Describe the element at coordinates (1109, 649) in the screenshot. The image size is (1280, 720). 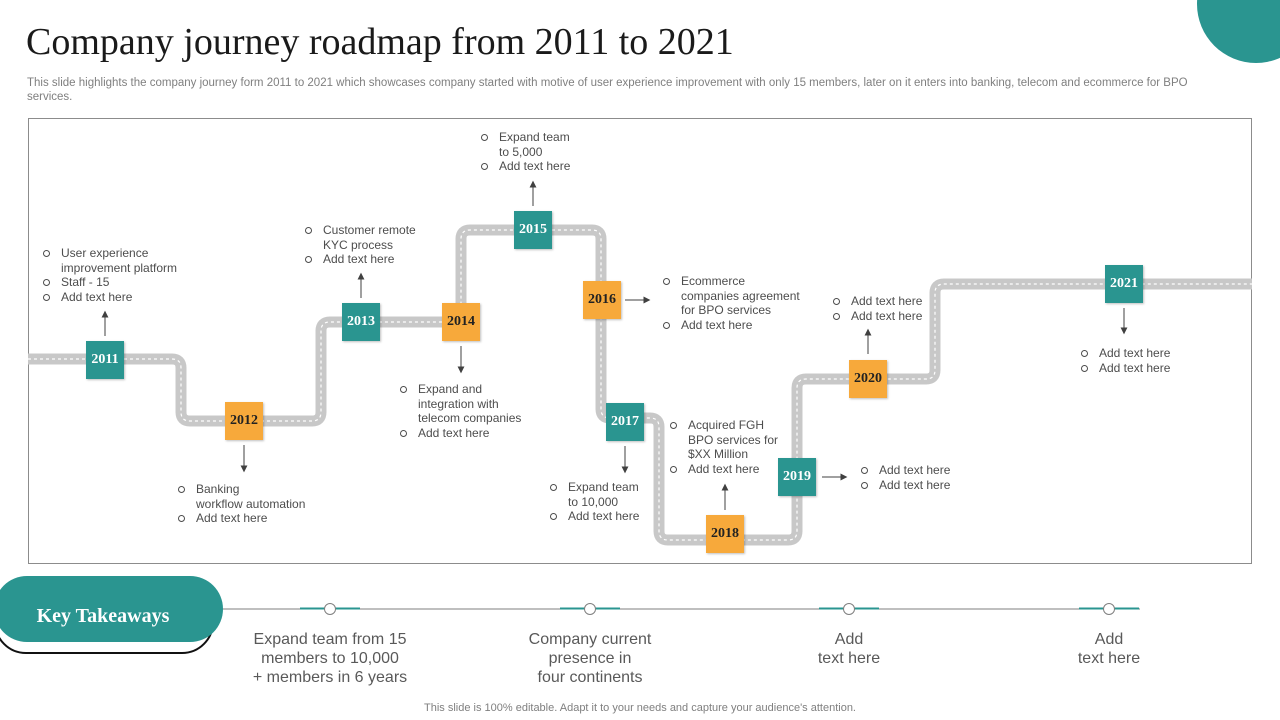
I see `takeaway-text-4: Add text here` at that location.